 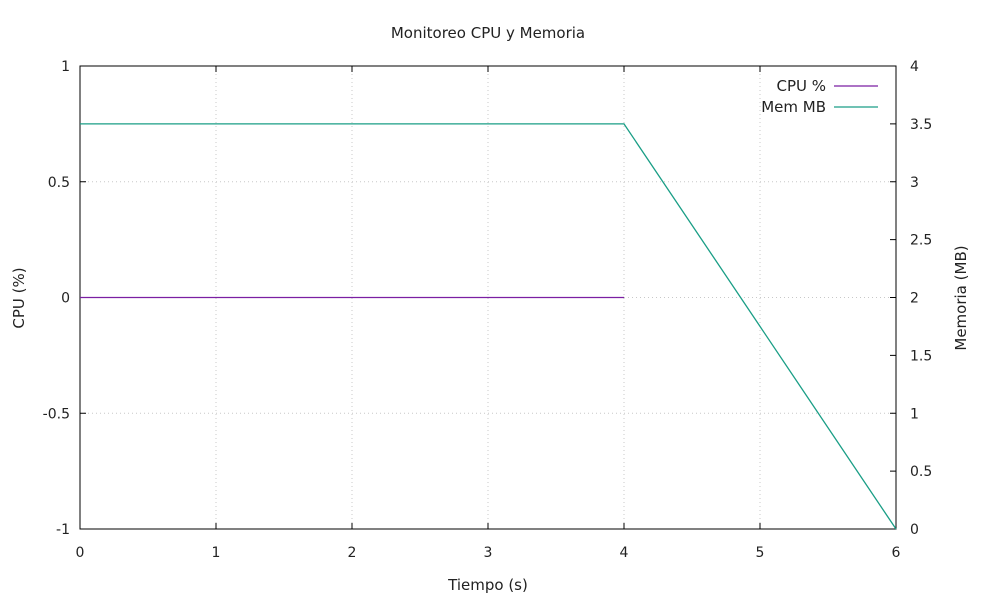 What do you see at coordinates (216, 553) in the screenshot?
I see `x-tick-label: 1` at bounding box center [216, 553].